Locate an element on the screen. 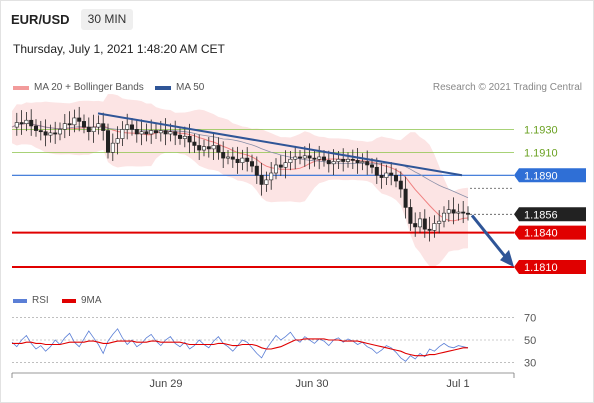 The height and width of the screenshot is (403, 594). rsi-panel: 70 50 30 is located at coordinates (273, 341).